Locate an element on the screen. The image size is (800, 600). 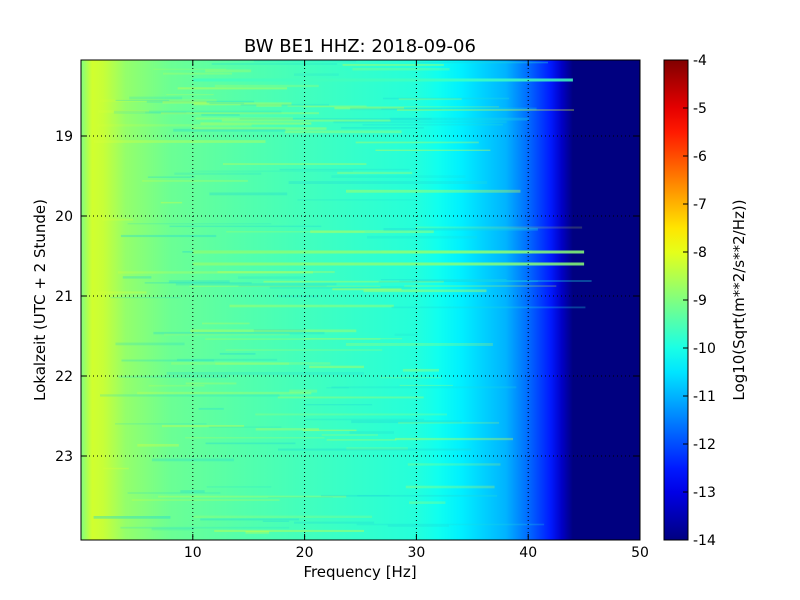
colorbar-ticks: -4 -5 -6 -7 -8 -9 -10 -11 -12 -13 -14 is located at coordinates (699, 301).